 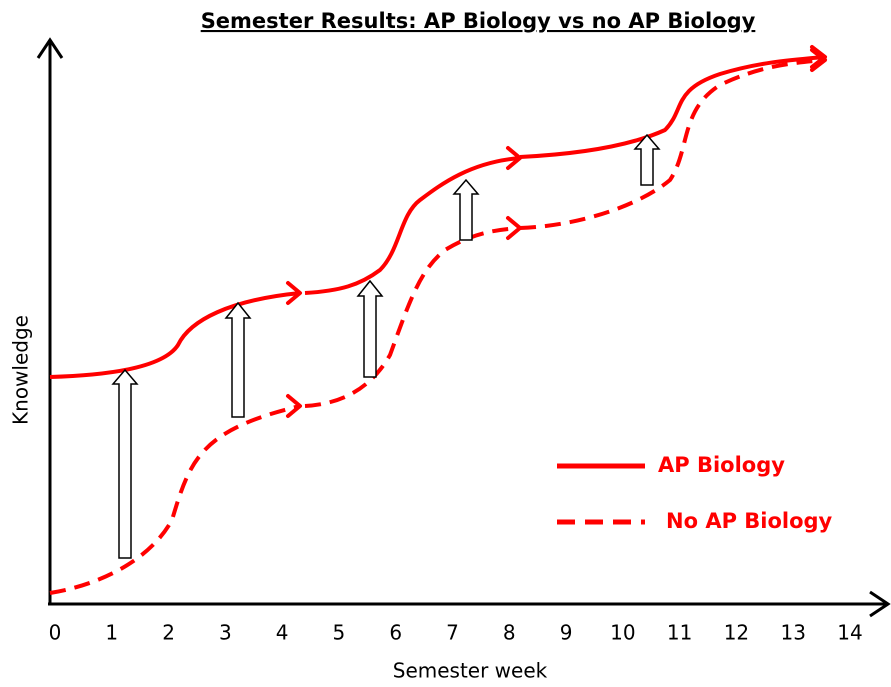 I want to click on x-tick-label: 6, so click(x=395, y=633).